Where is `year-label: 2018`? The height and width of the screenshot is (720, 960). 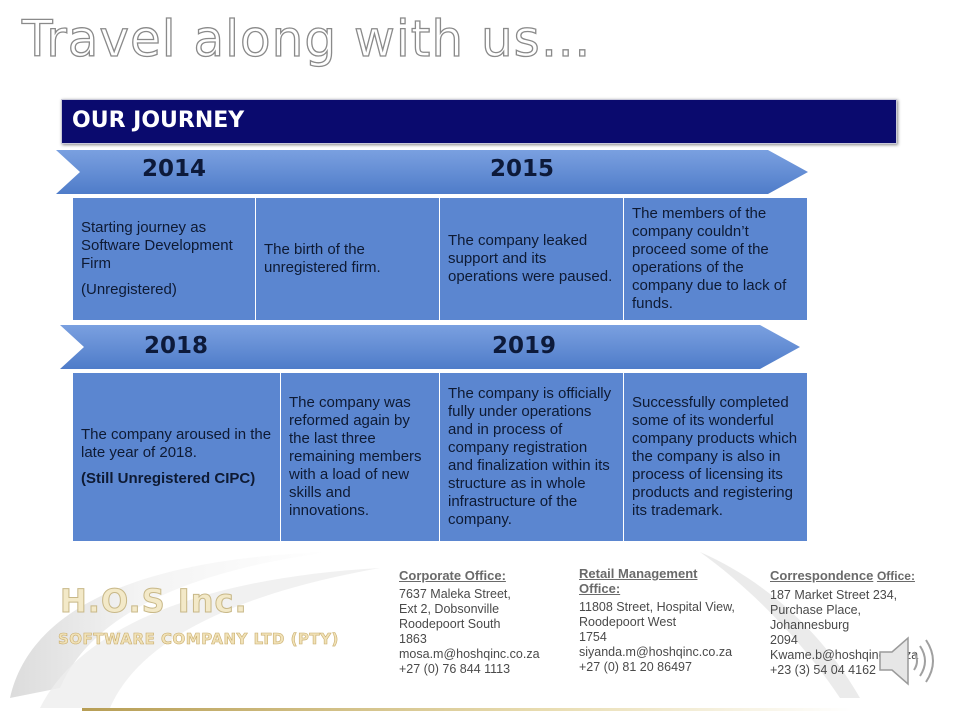
year-label: 2018 is located at coordinates (176, 346).